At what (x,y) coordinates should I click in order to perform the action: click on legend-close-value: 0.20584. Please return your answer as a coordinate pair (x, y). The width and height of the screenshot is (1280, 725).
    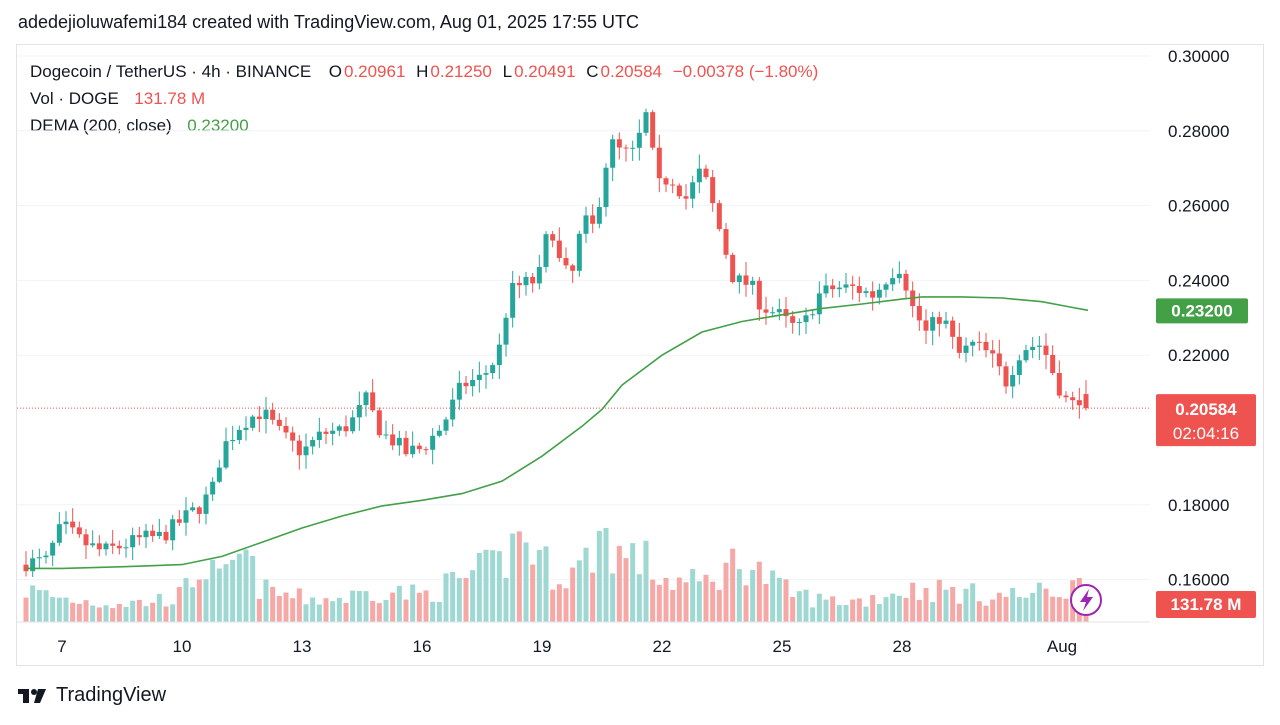
    Looking at the image, I should click on (631, 71).